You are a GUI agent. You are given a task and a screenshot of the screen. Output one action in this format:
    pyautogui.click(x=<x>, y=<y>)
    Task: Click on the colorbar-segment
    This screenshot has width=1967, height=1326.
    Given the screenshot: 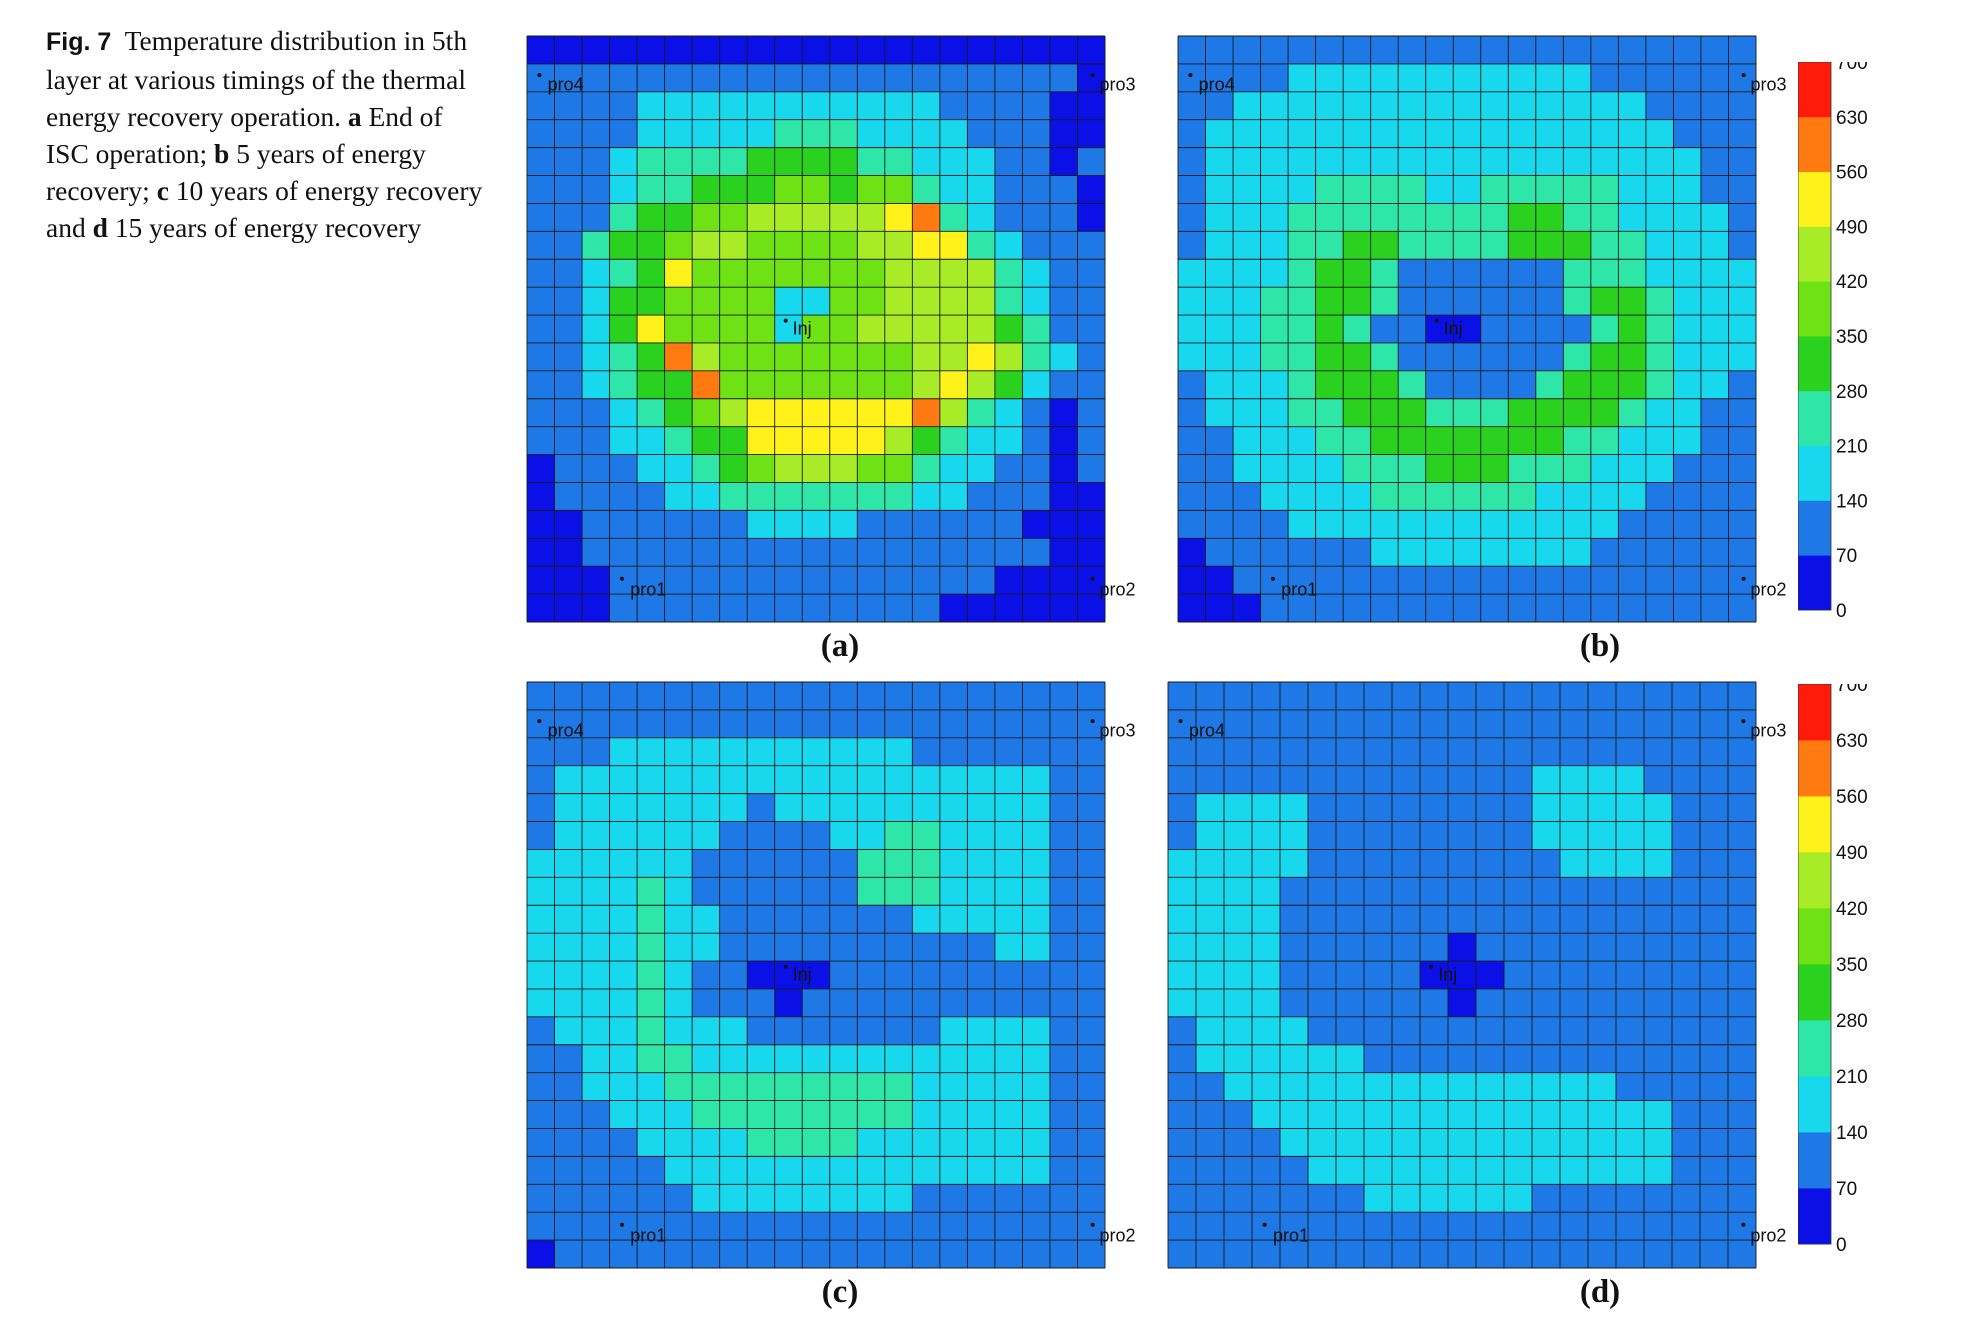 What is the action you would take?
    pyautogui.click(x=1814, y=309)
    